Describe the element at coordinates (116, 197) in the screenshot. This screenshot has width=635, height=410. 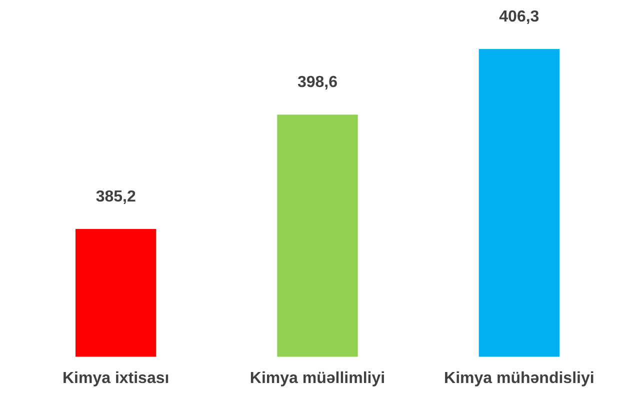
I see `data-label: 385,2` at that location.